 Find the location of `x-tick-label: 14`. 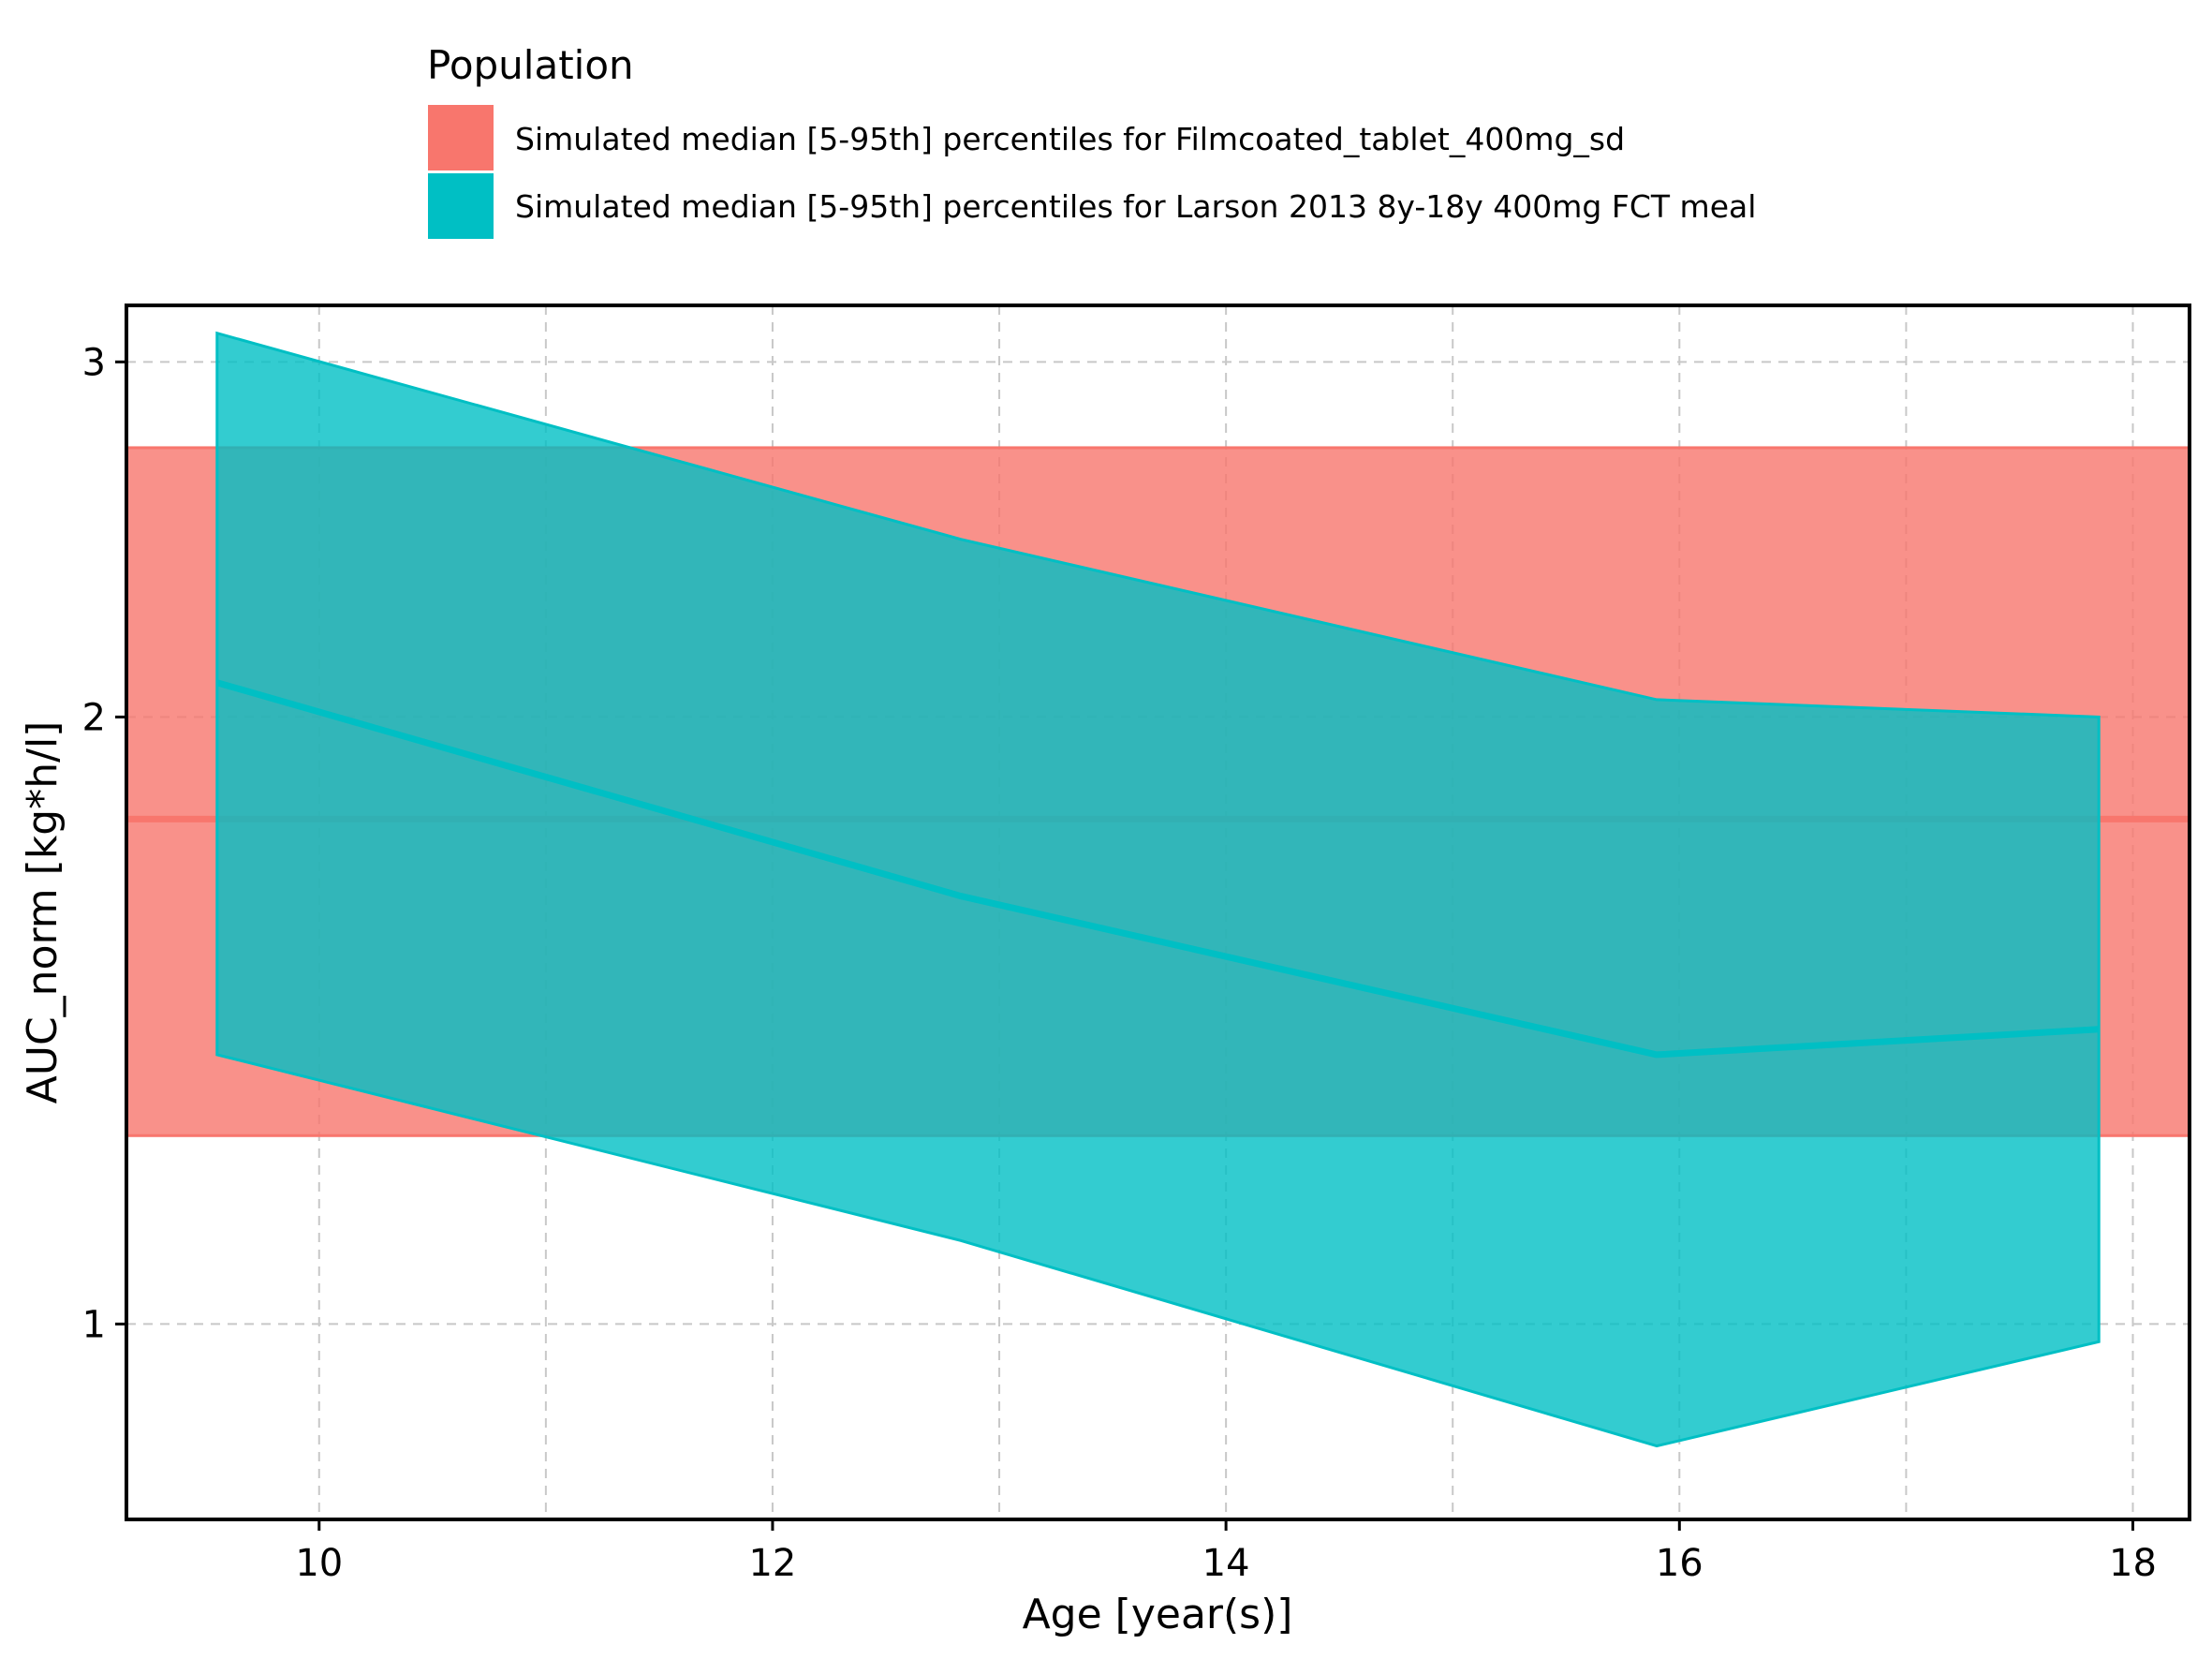

x-tick-label: 14 is located at coordinates (1226, 1563).